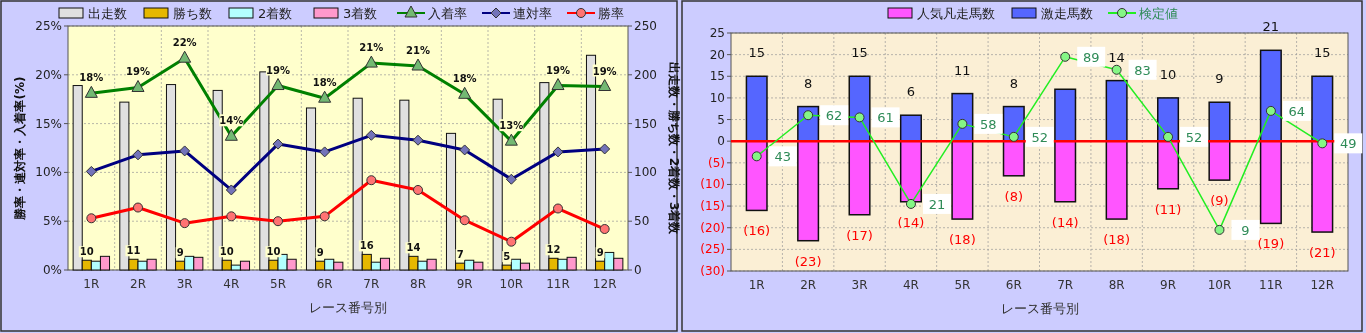 This screenshot has width=1366, height=333. What do you see at coordinates (956, 13) in the screenshot?
I see `legend-label: 人気凡走馬数` at bounding box center [956, 13].